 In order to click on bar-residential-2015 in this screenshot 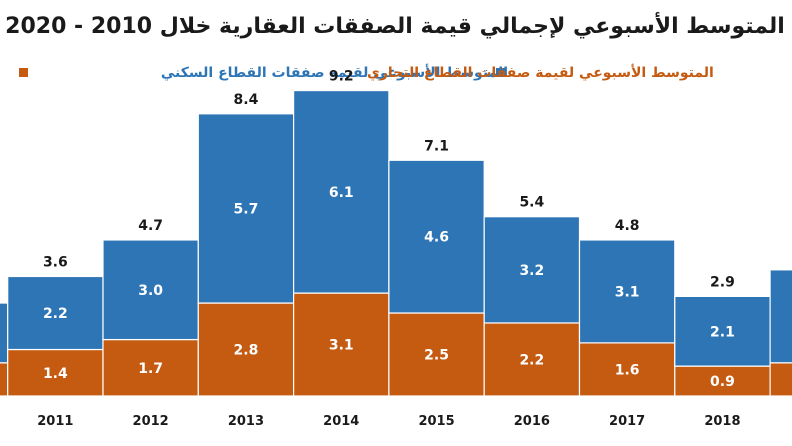, I will do `click(436, 236)`.